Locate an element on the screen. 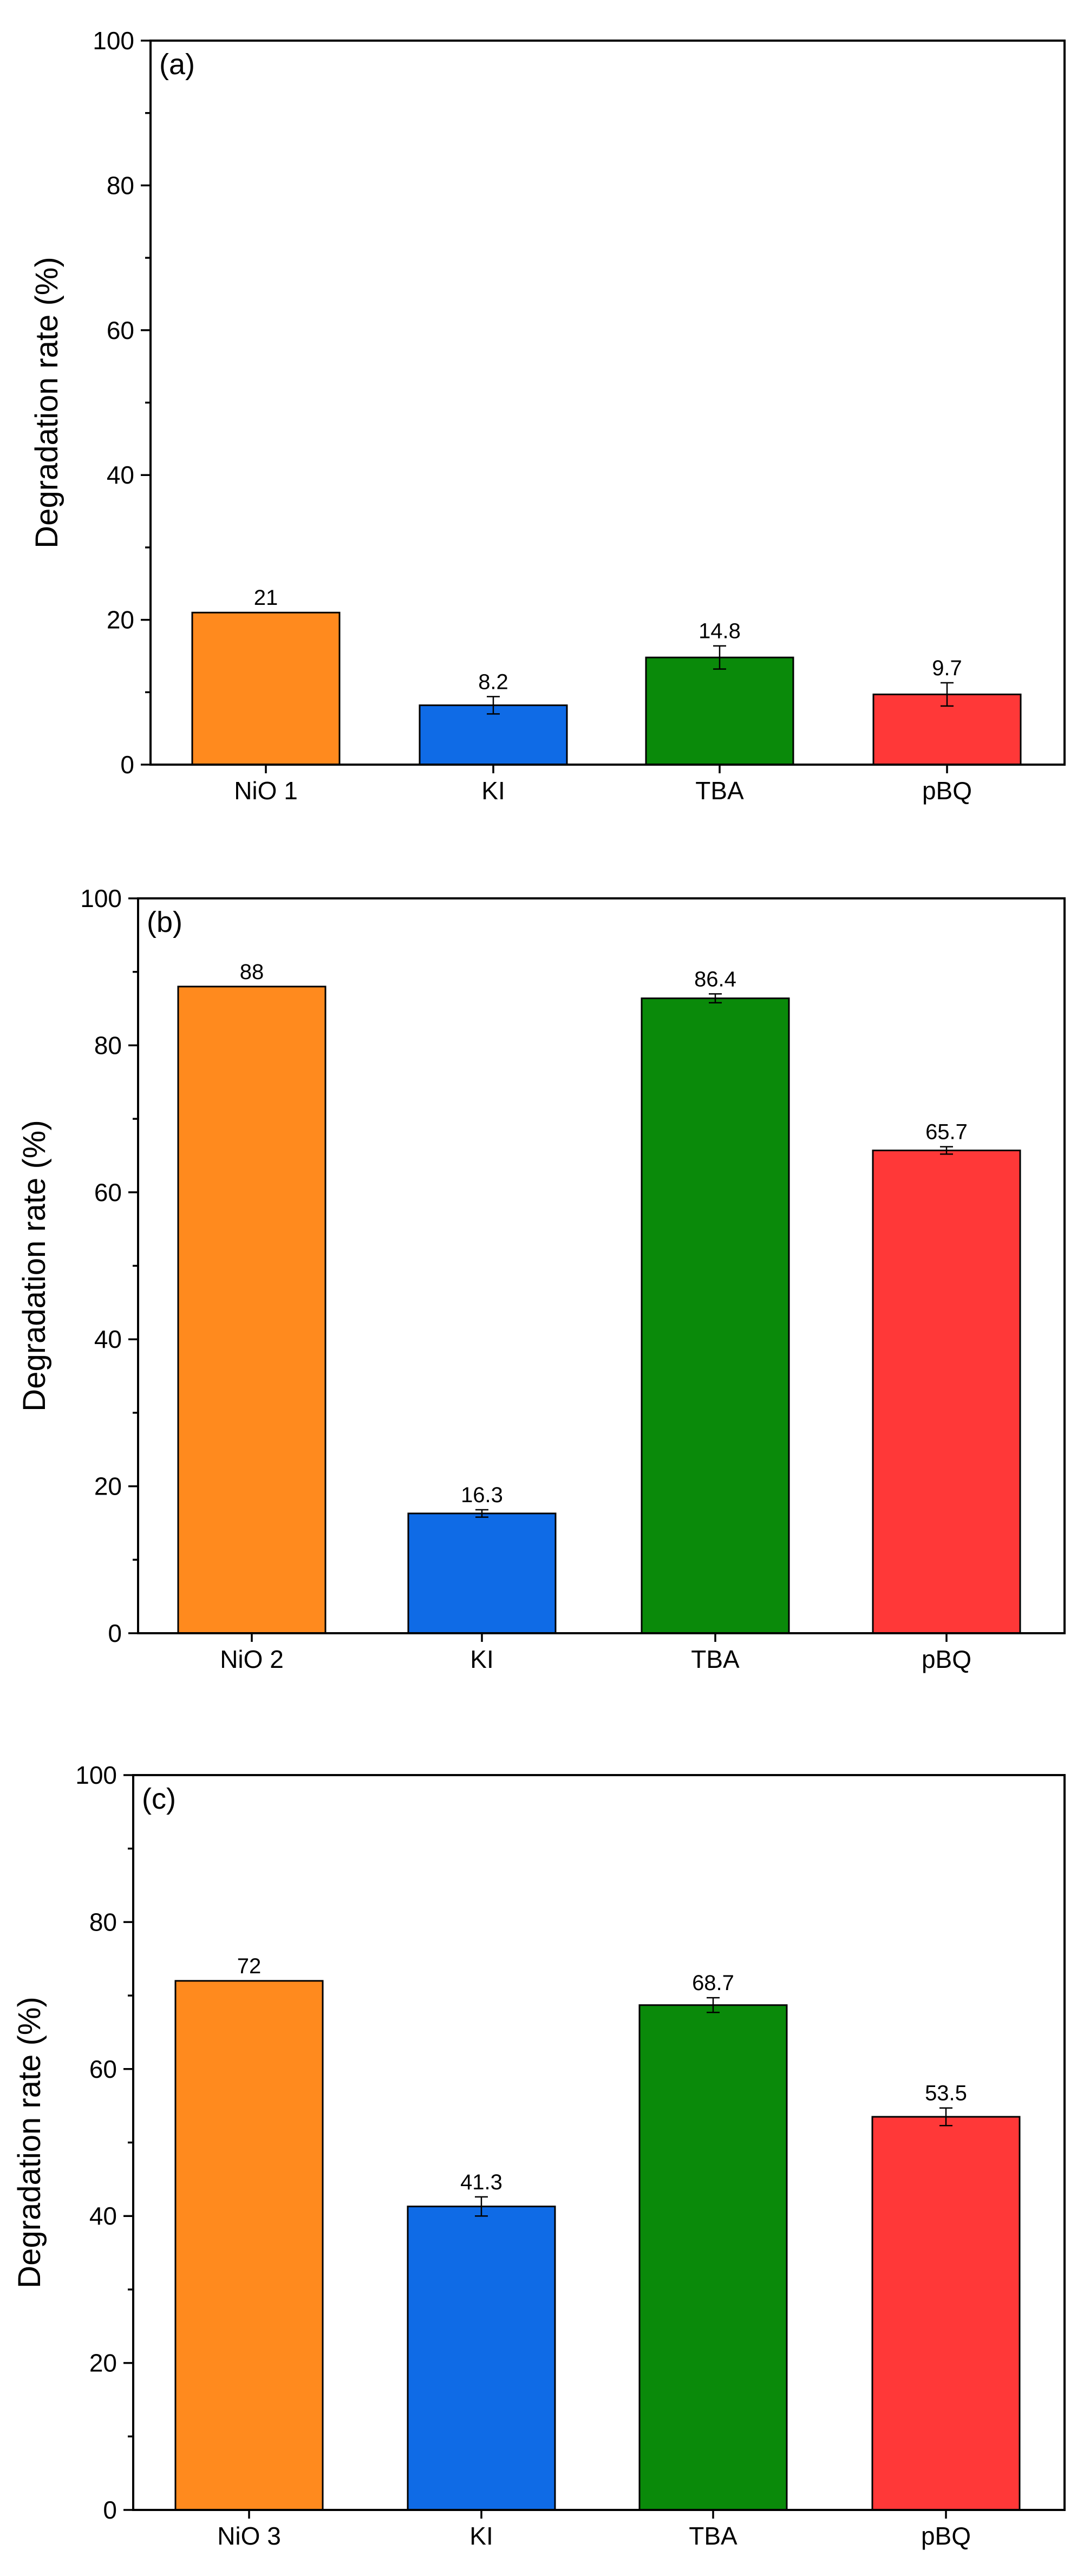 The height and width of the screenshot is (2576, 1077). x-tick-label: NiO 1 is located at coordinates (266, 791).